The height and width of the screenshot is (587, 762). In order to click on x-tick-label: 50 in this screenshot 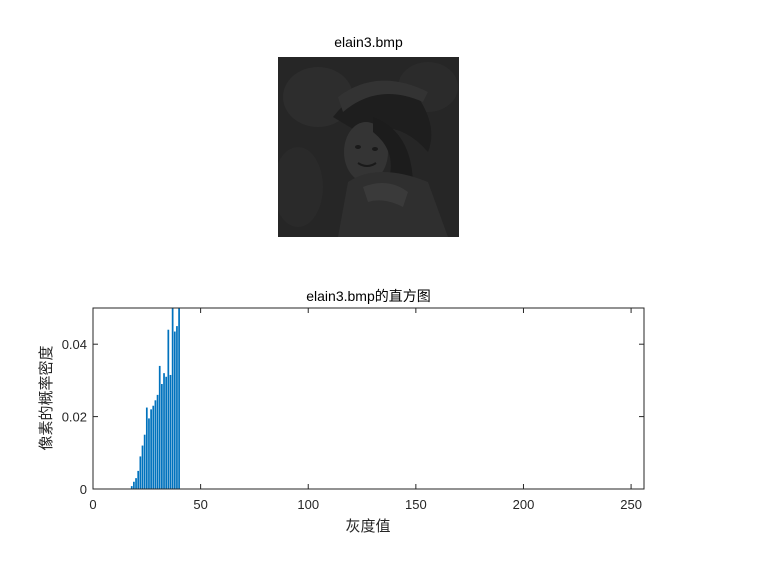, I will do `click(200, 504)`.